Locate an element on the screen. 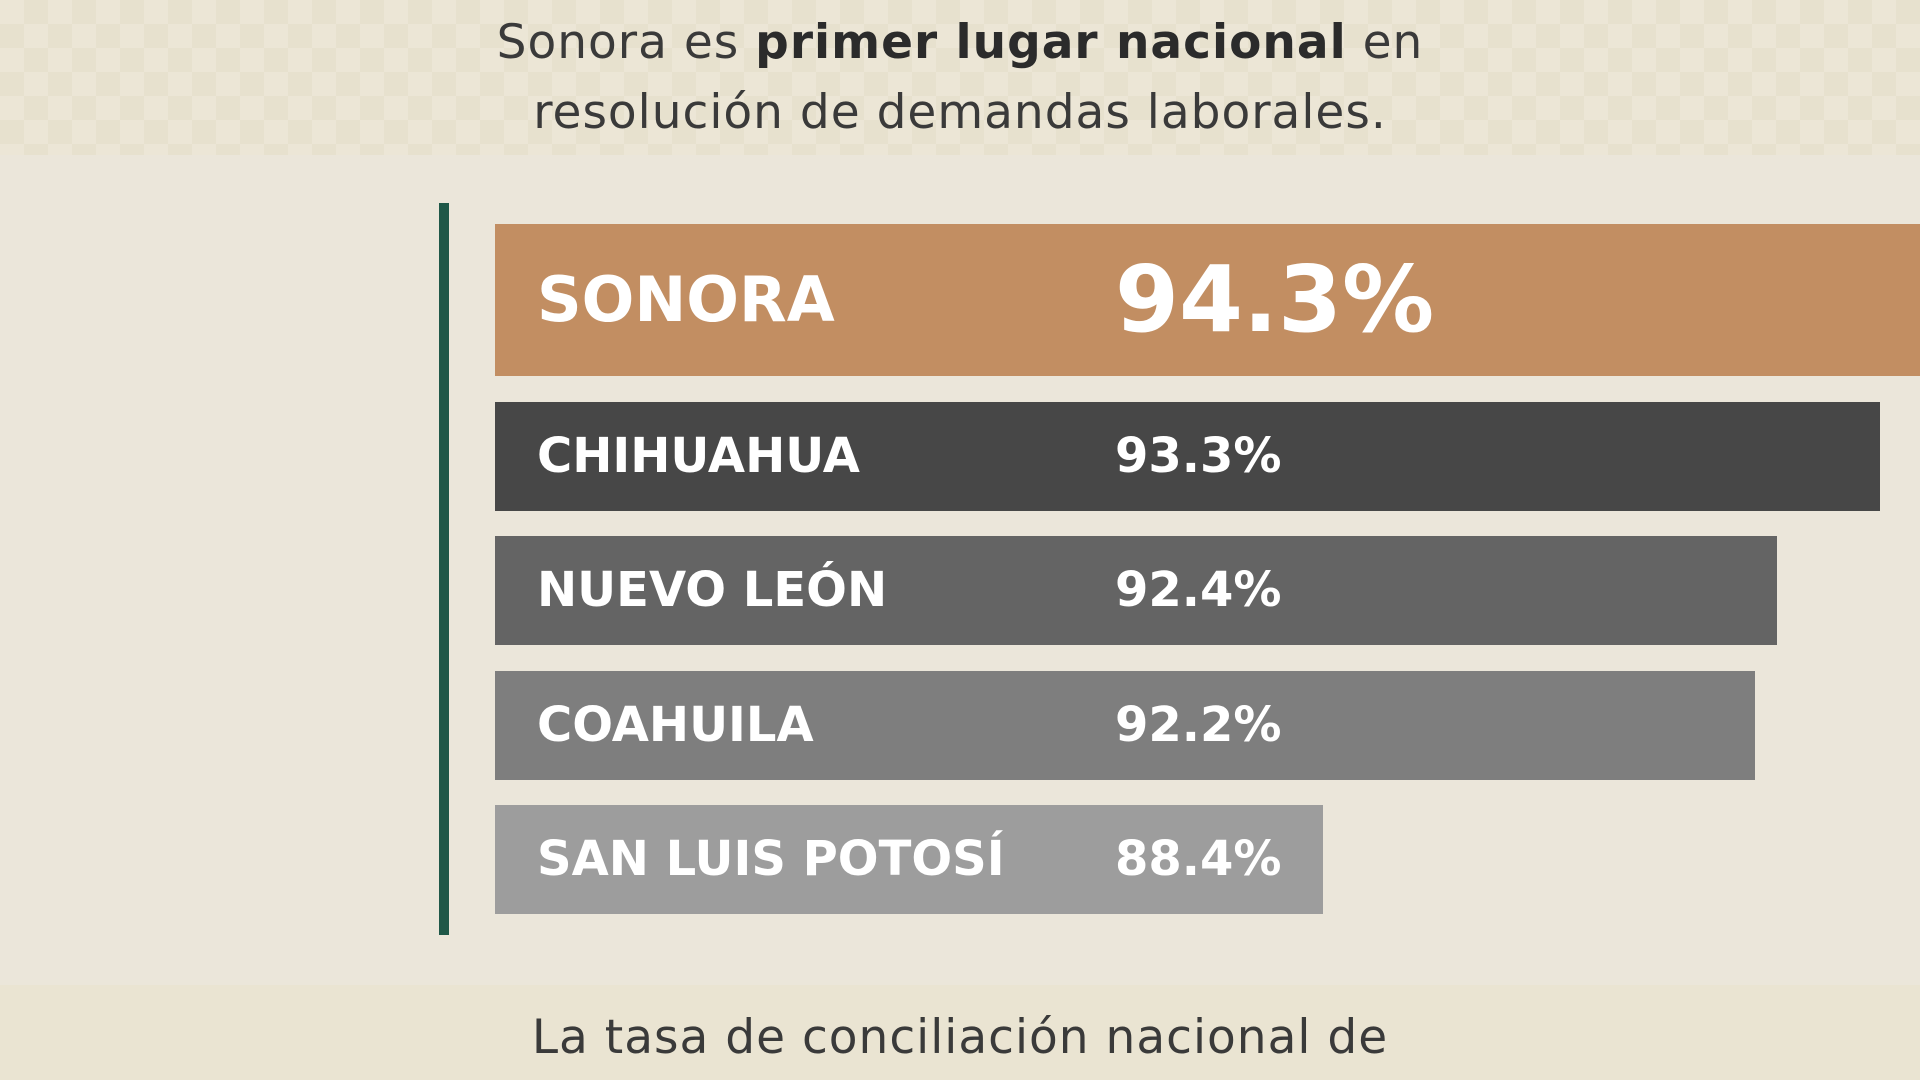 The width and height of the screenshot is (1920, 1080). bar-value-label: 93.3% is located at coordinates (1198, 456).